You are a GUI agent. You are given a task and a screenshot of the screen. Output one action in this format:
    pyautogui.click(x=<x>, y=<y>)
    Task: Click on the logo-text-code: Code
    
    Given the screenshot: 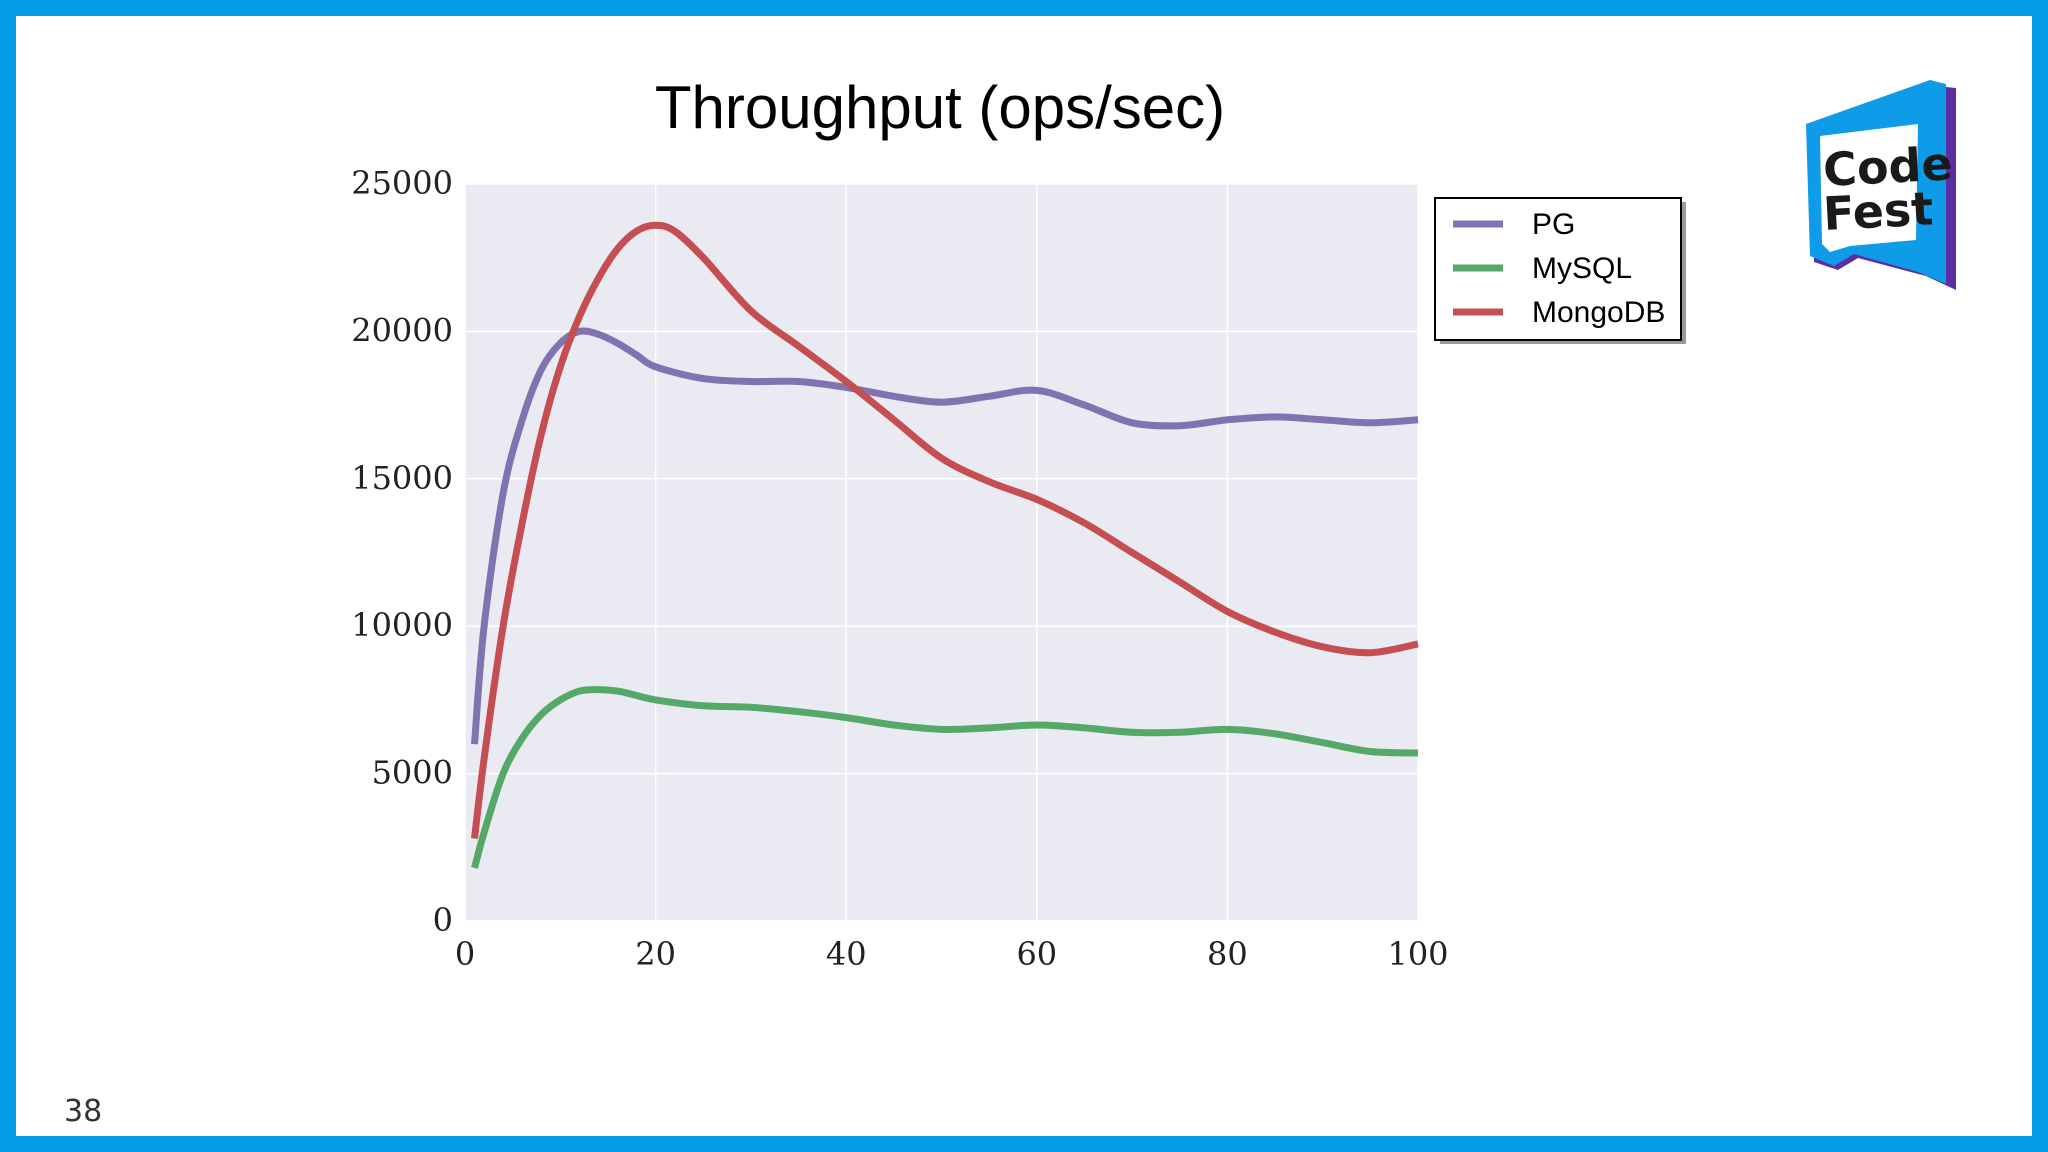 What is the action you would take?
    pyautogui.click(x=1888, y=166)
    